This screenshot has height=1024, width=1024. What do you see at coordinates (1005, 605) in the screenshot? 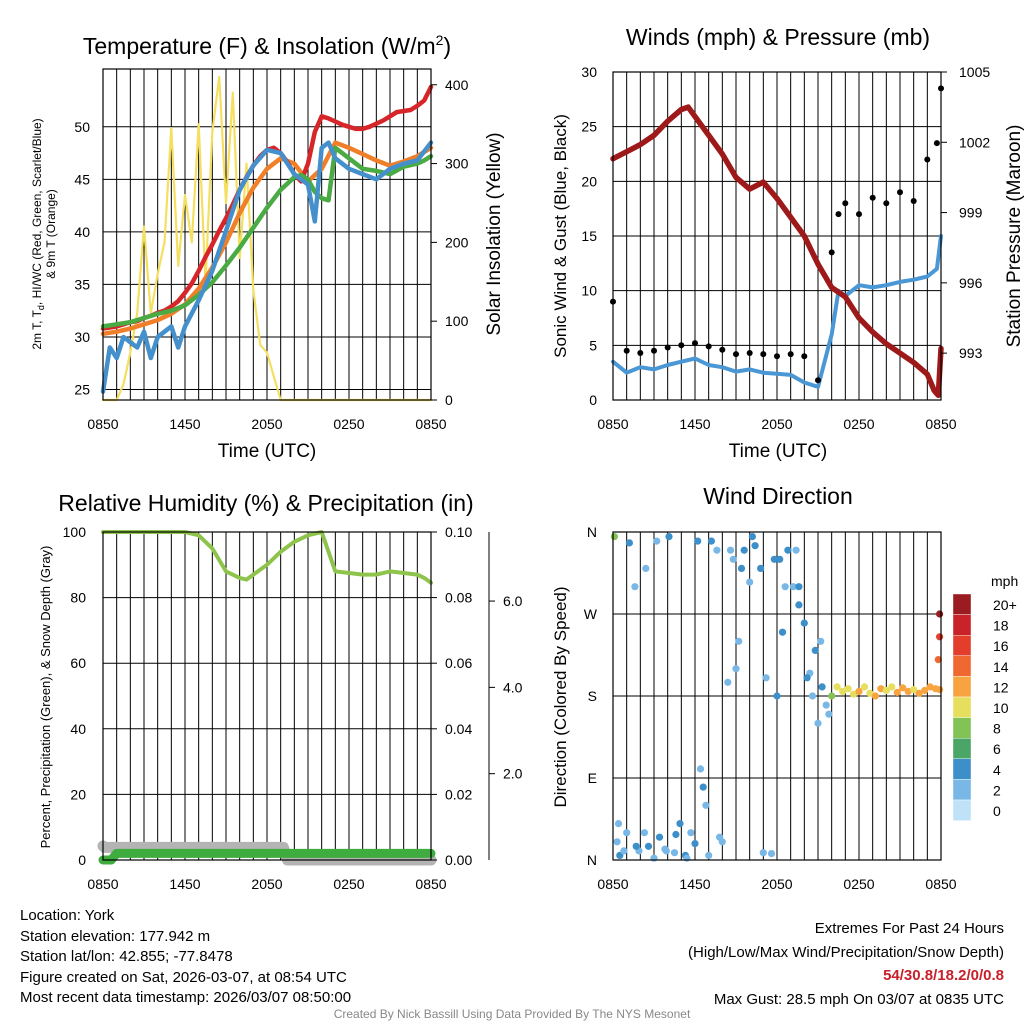
I see `legend-label: 20+` at bounding box center [1005, 605].